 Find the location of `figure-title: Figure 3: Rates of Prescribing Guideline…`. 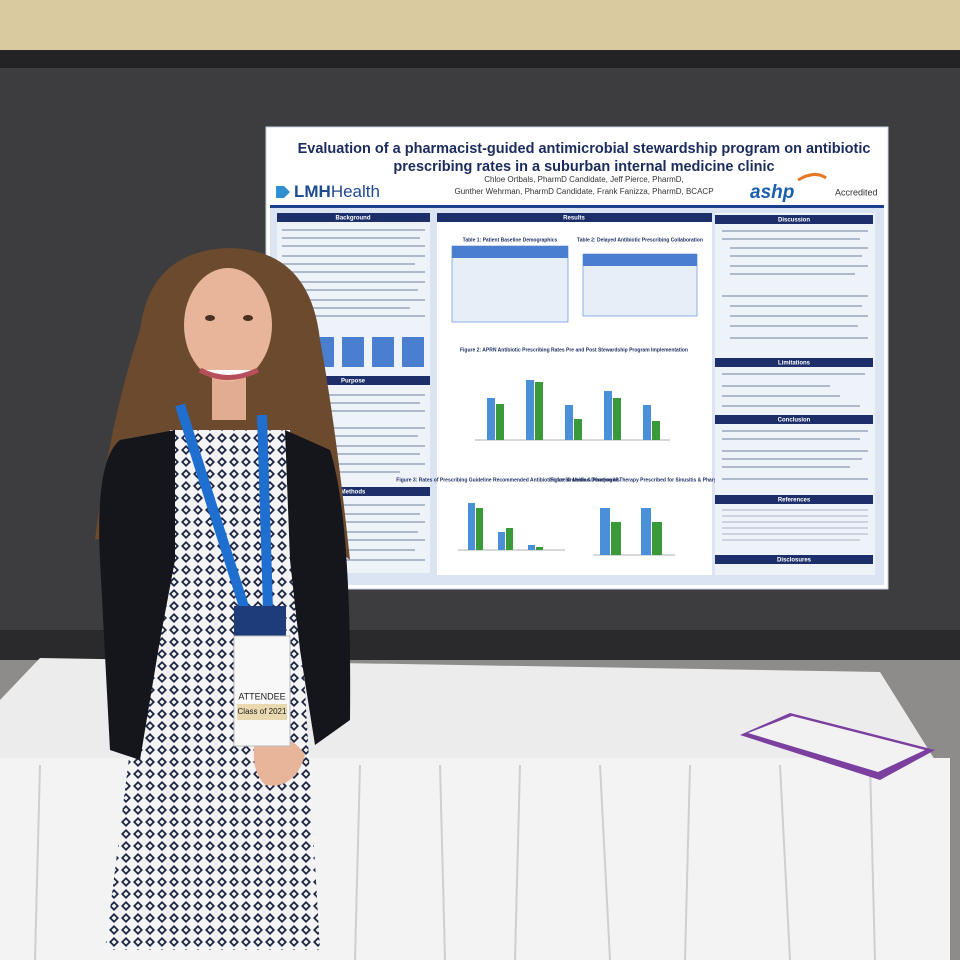

figure-title: Figure 3: Rates of Prescribing Guideline… is located at coordinates (508, 480).